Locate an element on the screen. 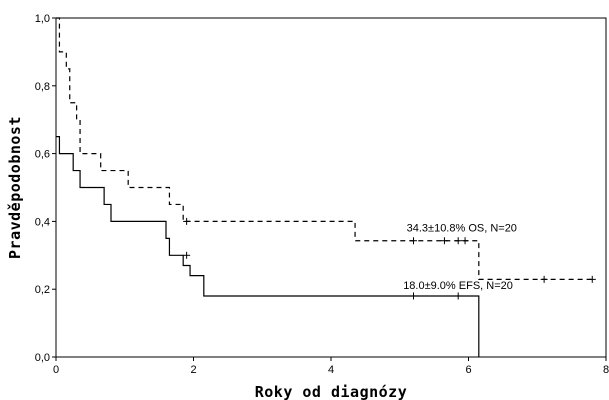 The height and width of the screenshot is (400, 609). os-annotation: 34.3±10.8% OS, N=20 is located at coordinates (462, 229).